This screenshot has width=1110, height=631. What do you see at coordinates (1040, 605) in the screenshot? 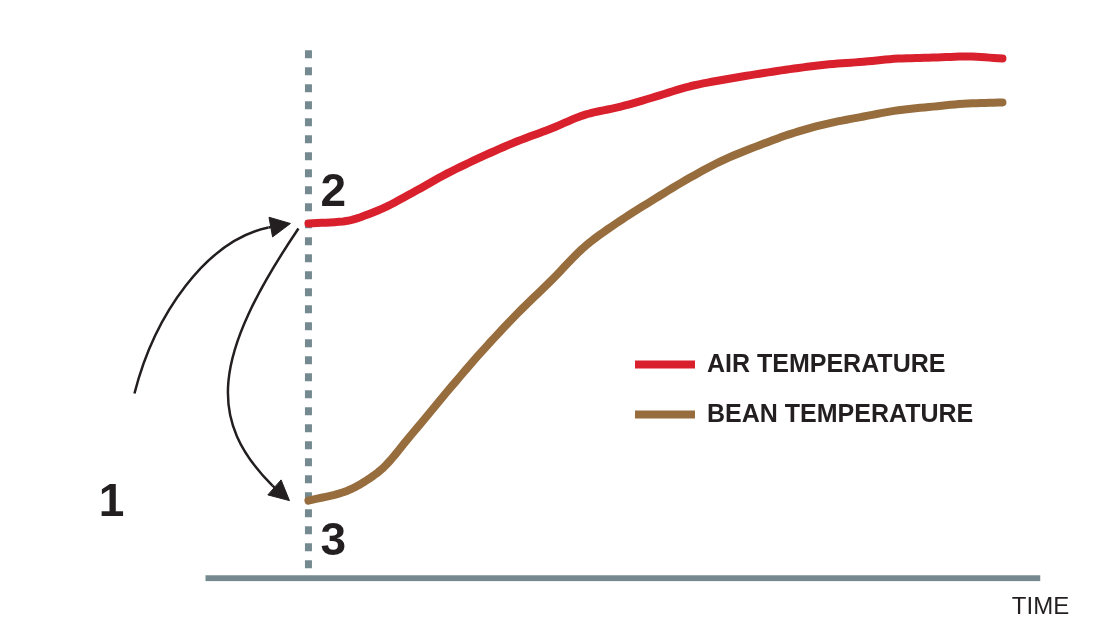
I see `x-axis-title: TIME` at bounding box center [1040, 605].